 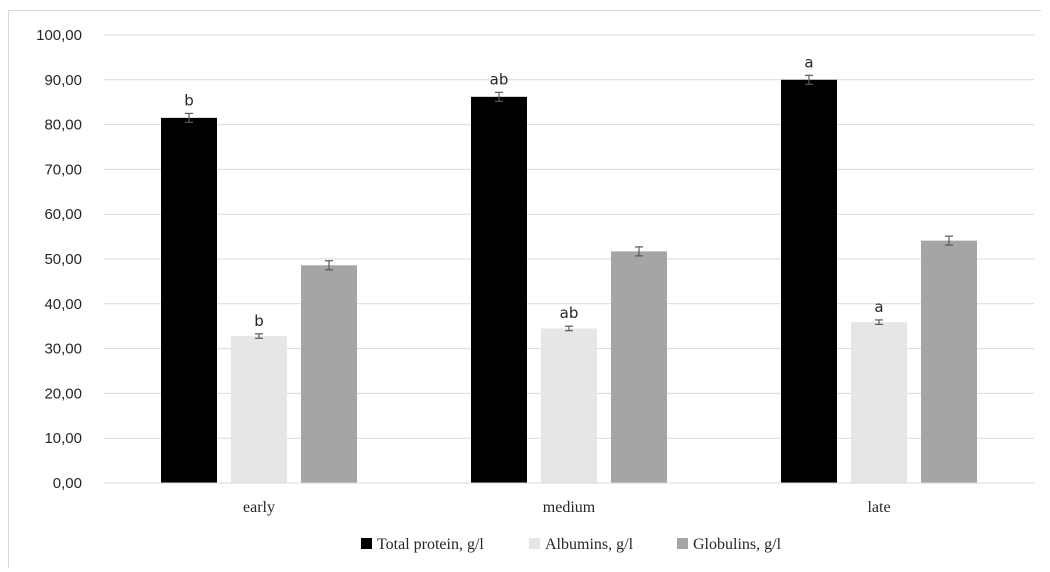 What do you see at coordinates (59, 35) in the screenshot?
I see `y-tick-label: 100,00` at bounding box center [59, 35].